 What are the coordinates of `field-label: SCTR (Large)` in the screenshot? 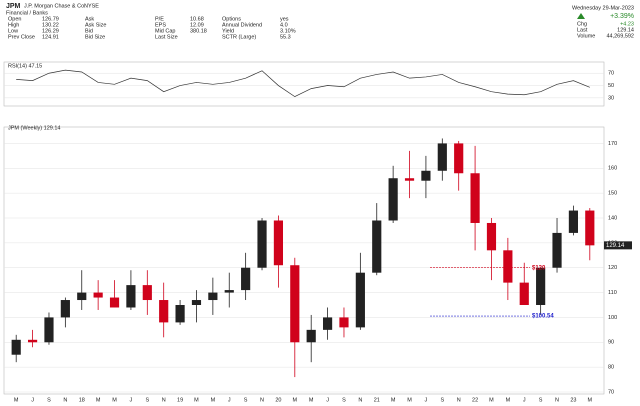 It's located at (239, 37).